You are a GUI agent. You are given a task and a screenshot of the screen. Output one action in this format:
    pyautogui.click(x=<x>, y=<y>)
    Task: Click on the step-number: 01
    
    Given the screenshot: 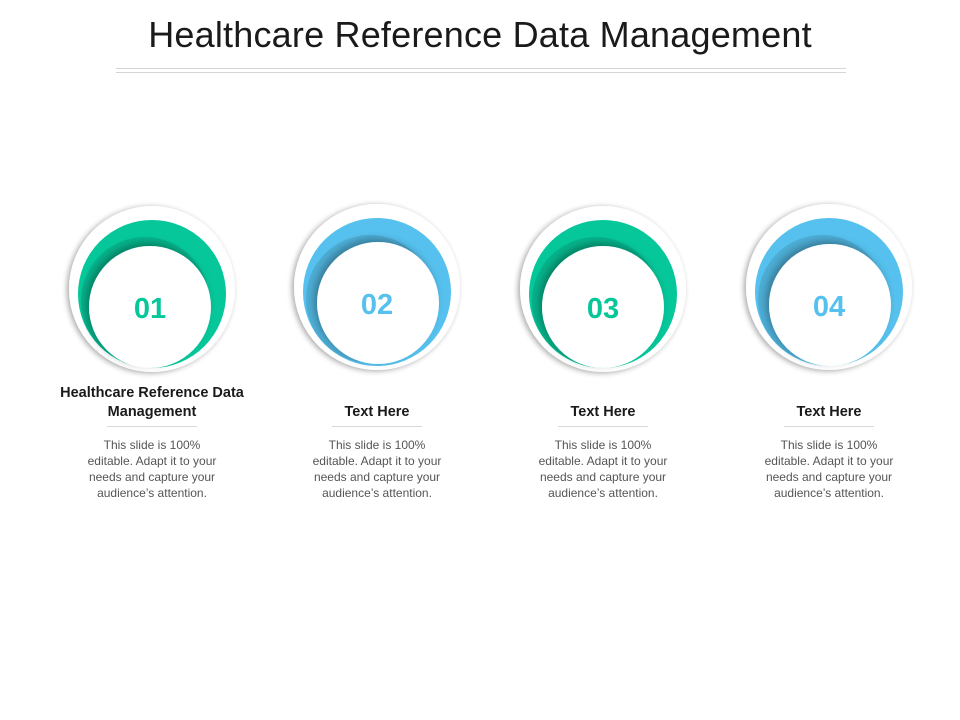 What is the action you would take?
    pyautogui.click(x=150, y=309)
    